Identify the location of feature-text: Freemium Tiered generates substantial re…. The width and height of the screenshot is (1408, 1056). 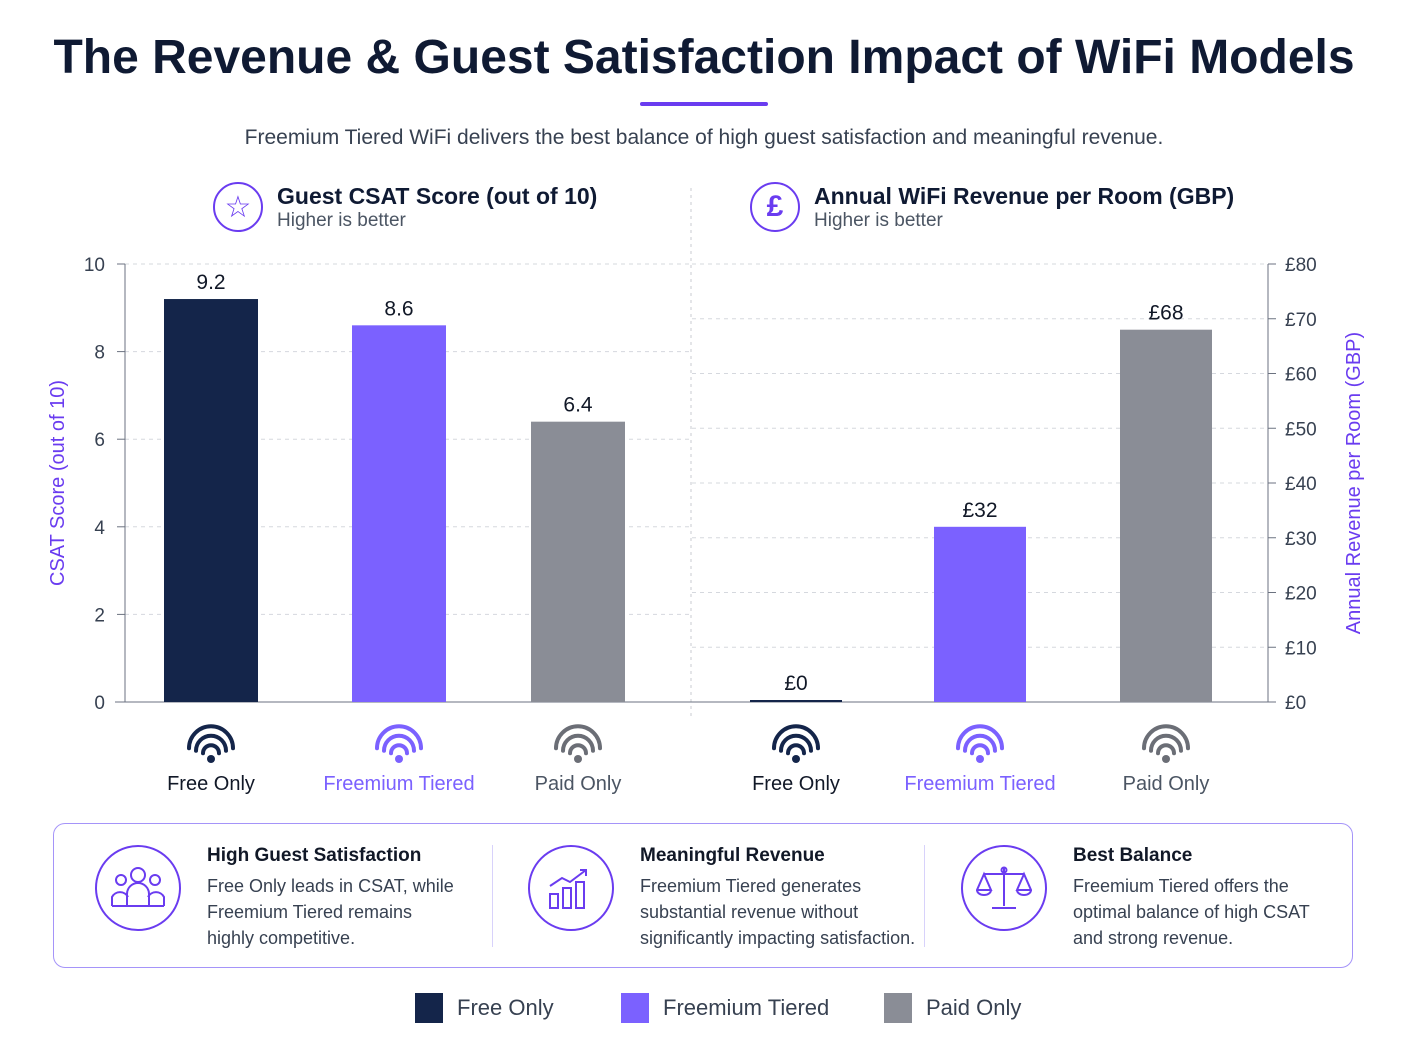
(777, 912).